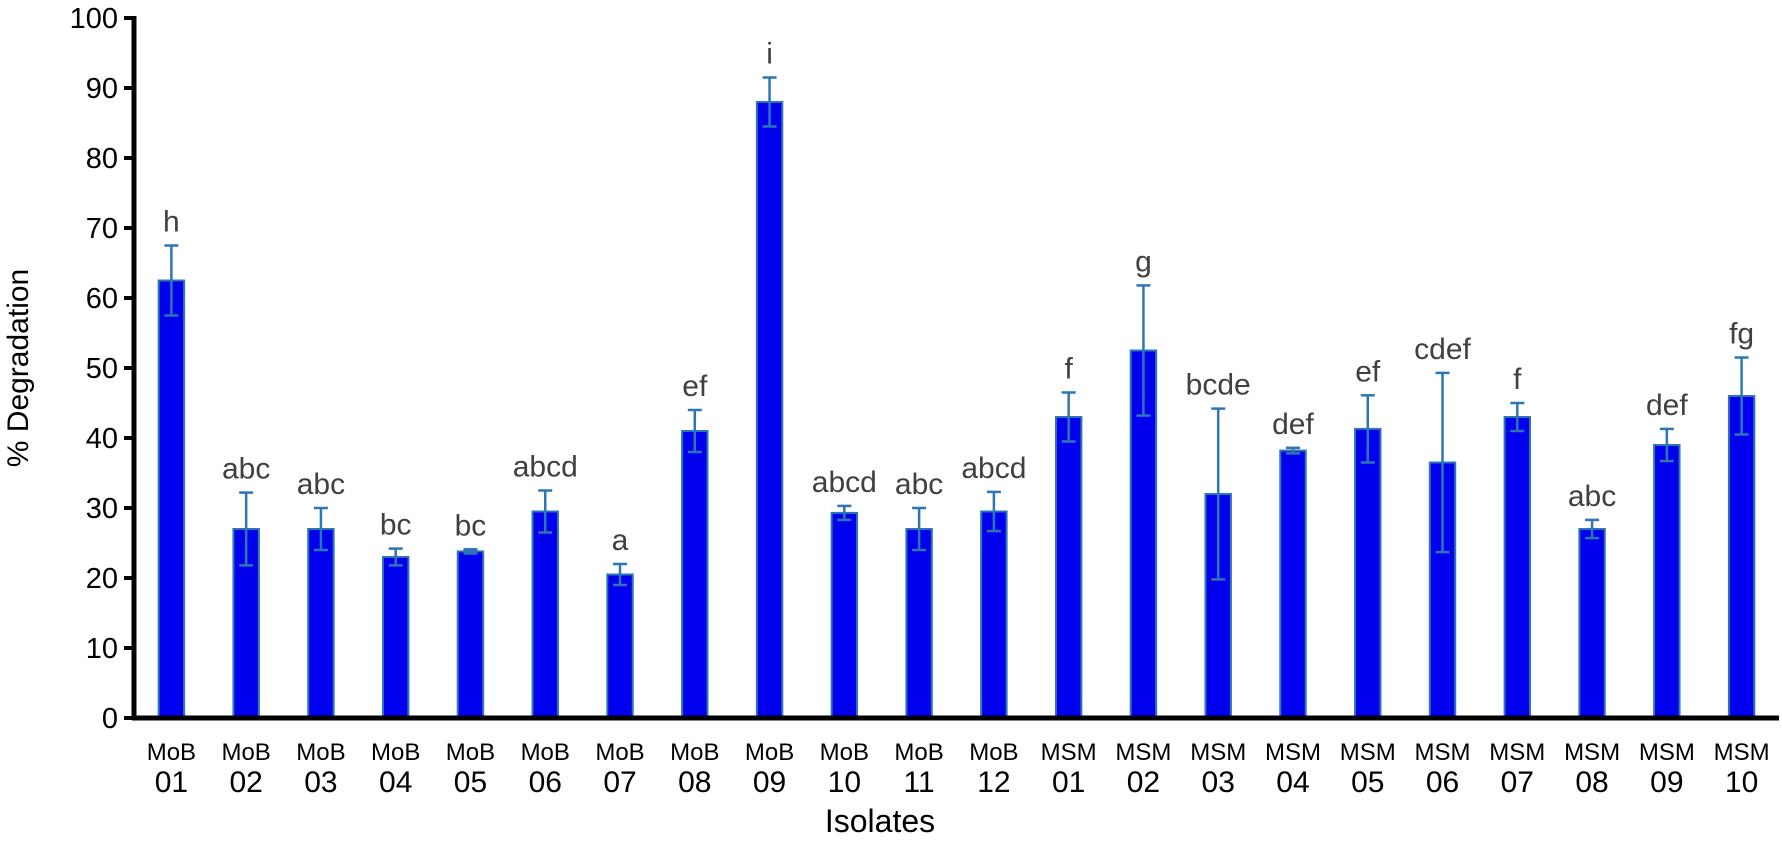 The width and height of the screenshot is (1782, 848). What do you see at coordinates (102, 649) in the screenshot?
I see `y-tick-label: 10` at bounding box center [102, 649].